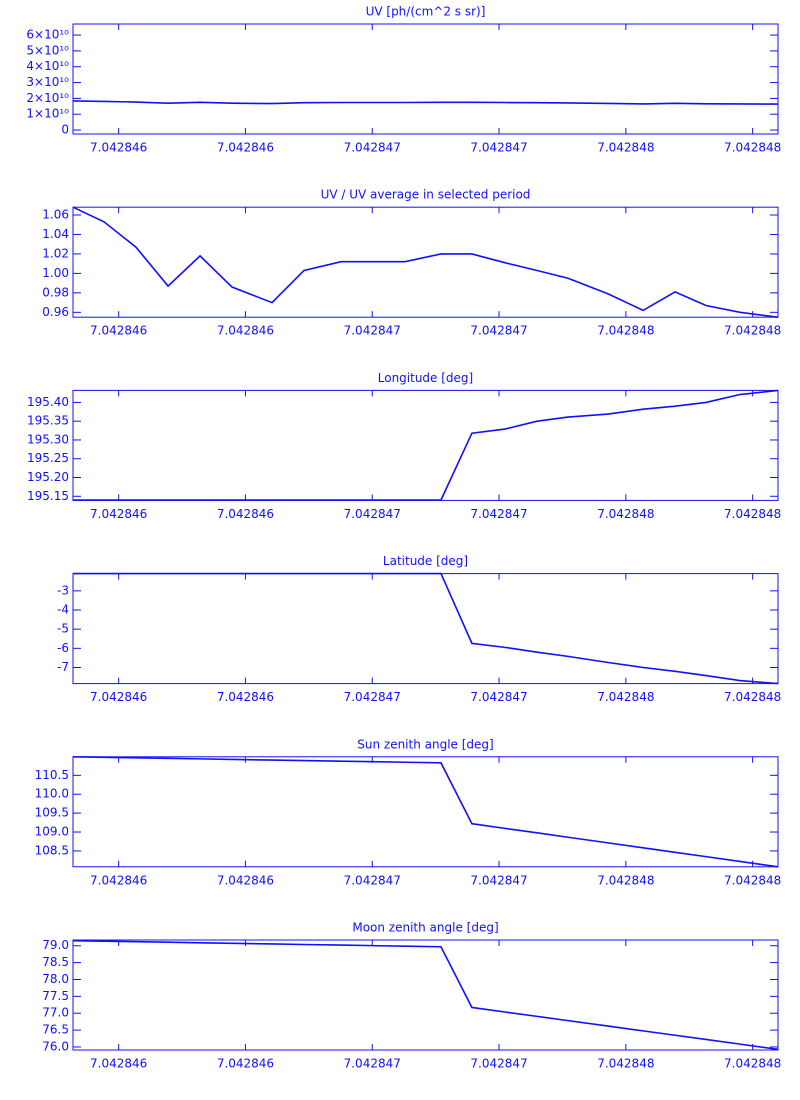 The image size is (800, 1100). What do you see at coordinates (55, 312) in the screenshot?
I see `y-tick-label: 0.96` at bounding box center [55, 312].